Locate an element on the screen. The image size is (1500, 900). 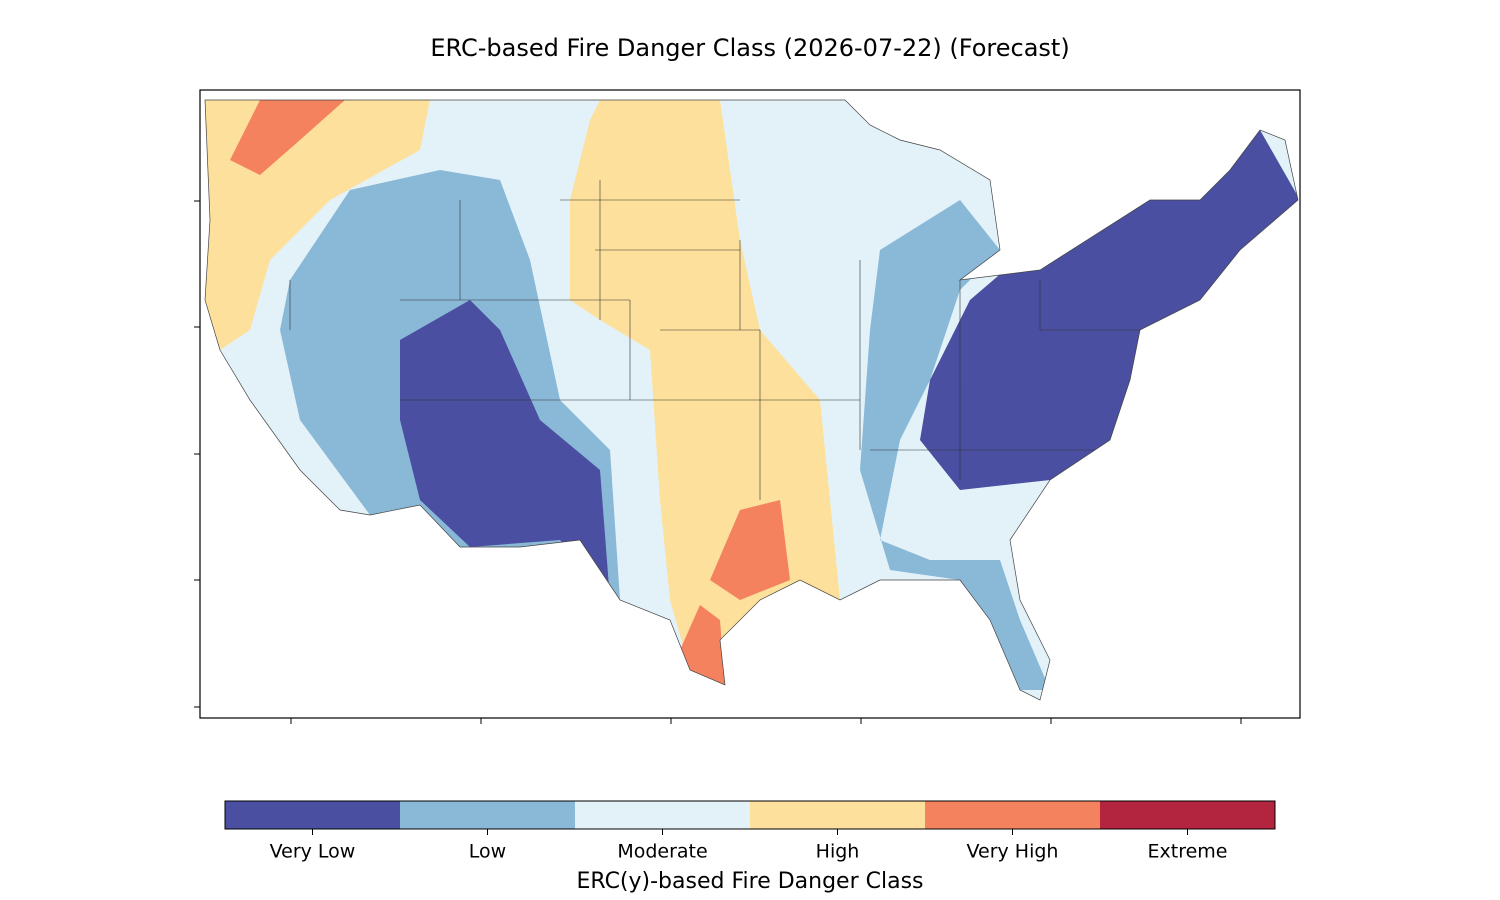
colorbar-tick-label: Moderate is located at coordinates (662, 852).